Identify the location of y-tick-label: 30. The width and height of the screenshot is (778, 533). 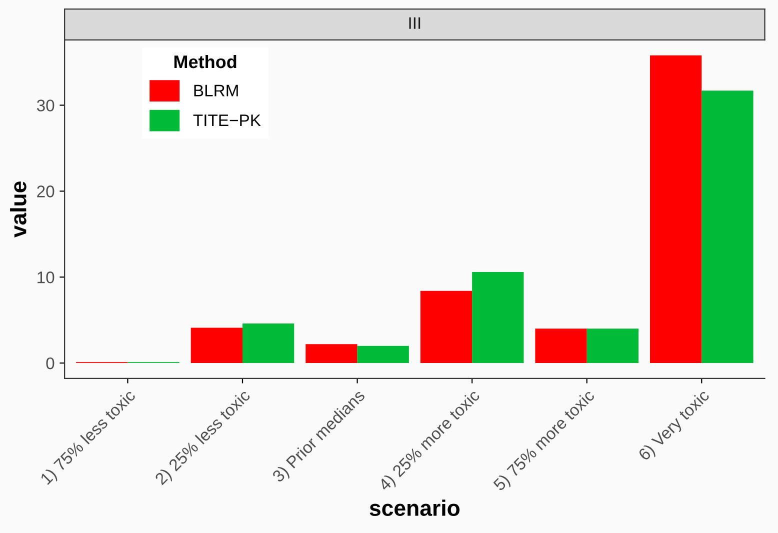
(45, 106).